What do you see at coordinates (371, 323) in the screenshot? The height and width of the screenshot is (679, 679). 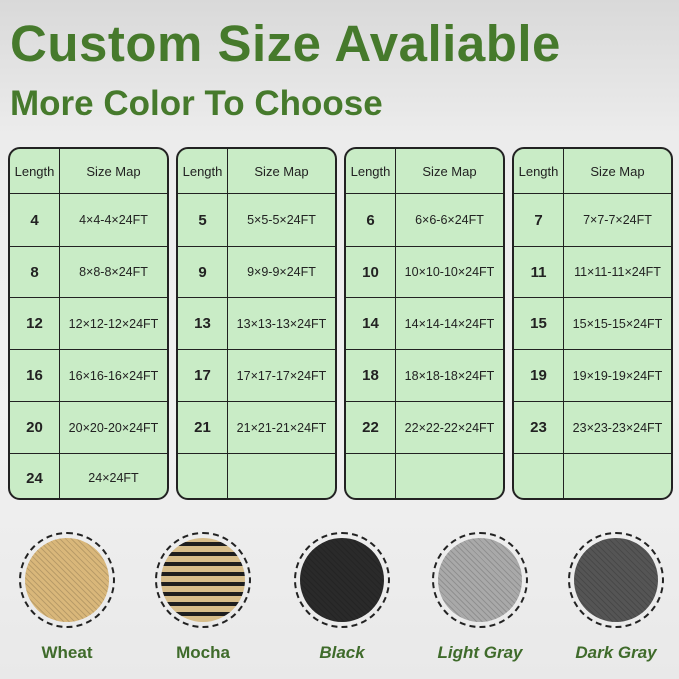 I see `length-cell: 14` at bounding box center [371, 323].